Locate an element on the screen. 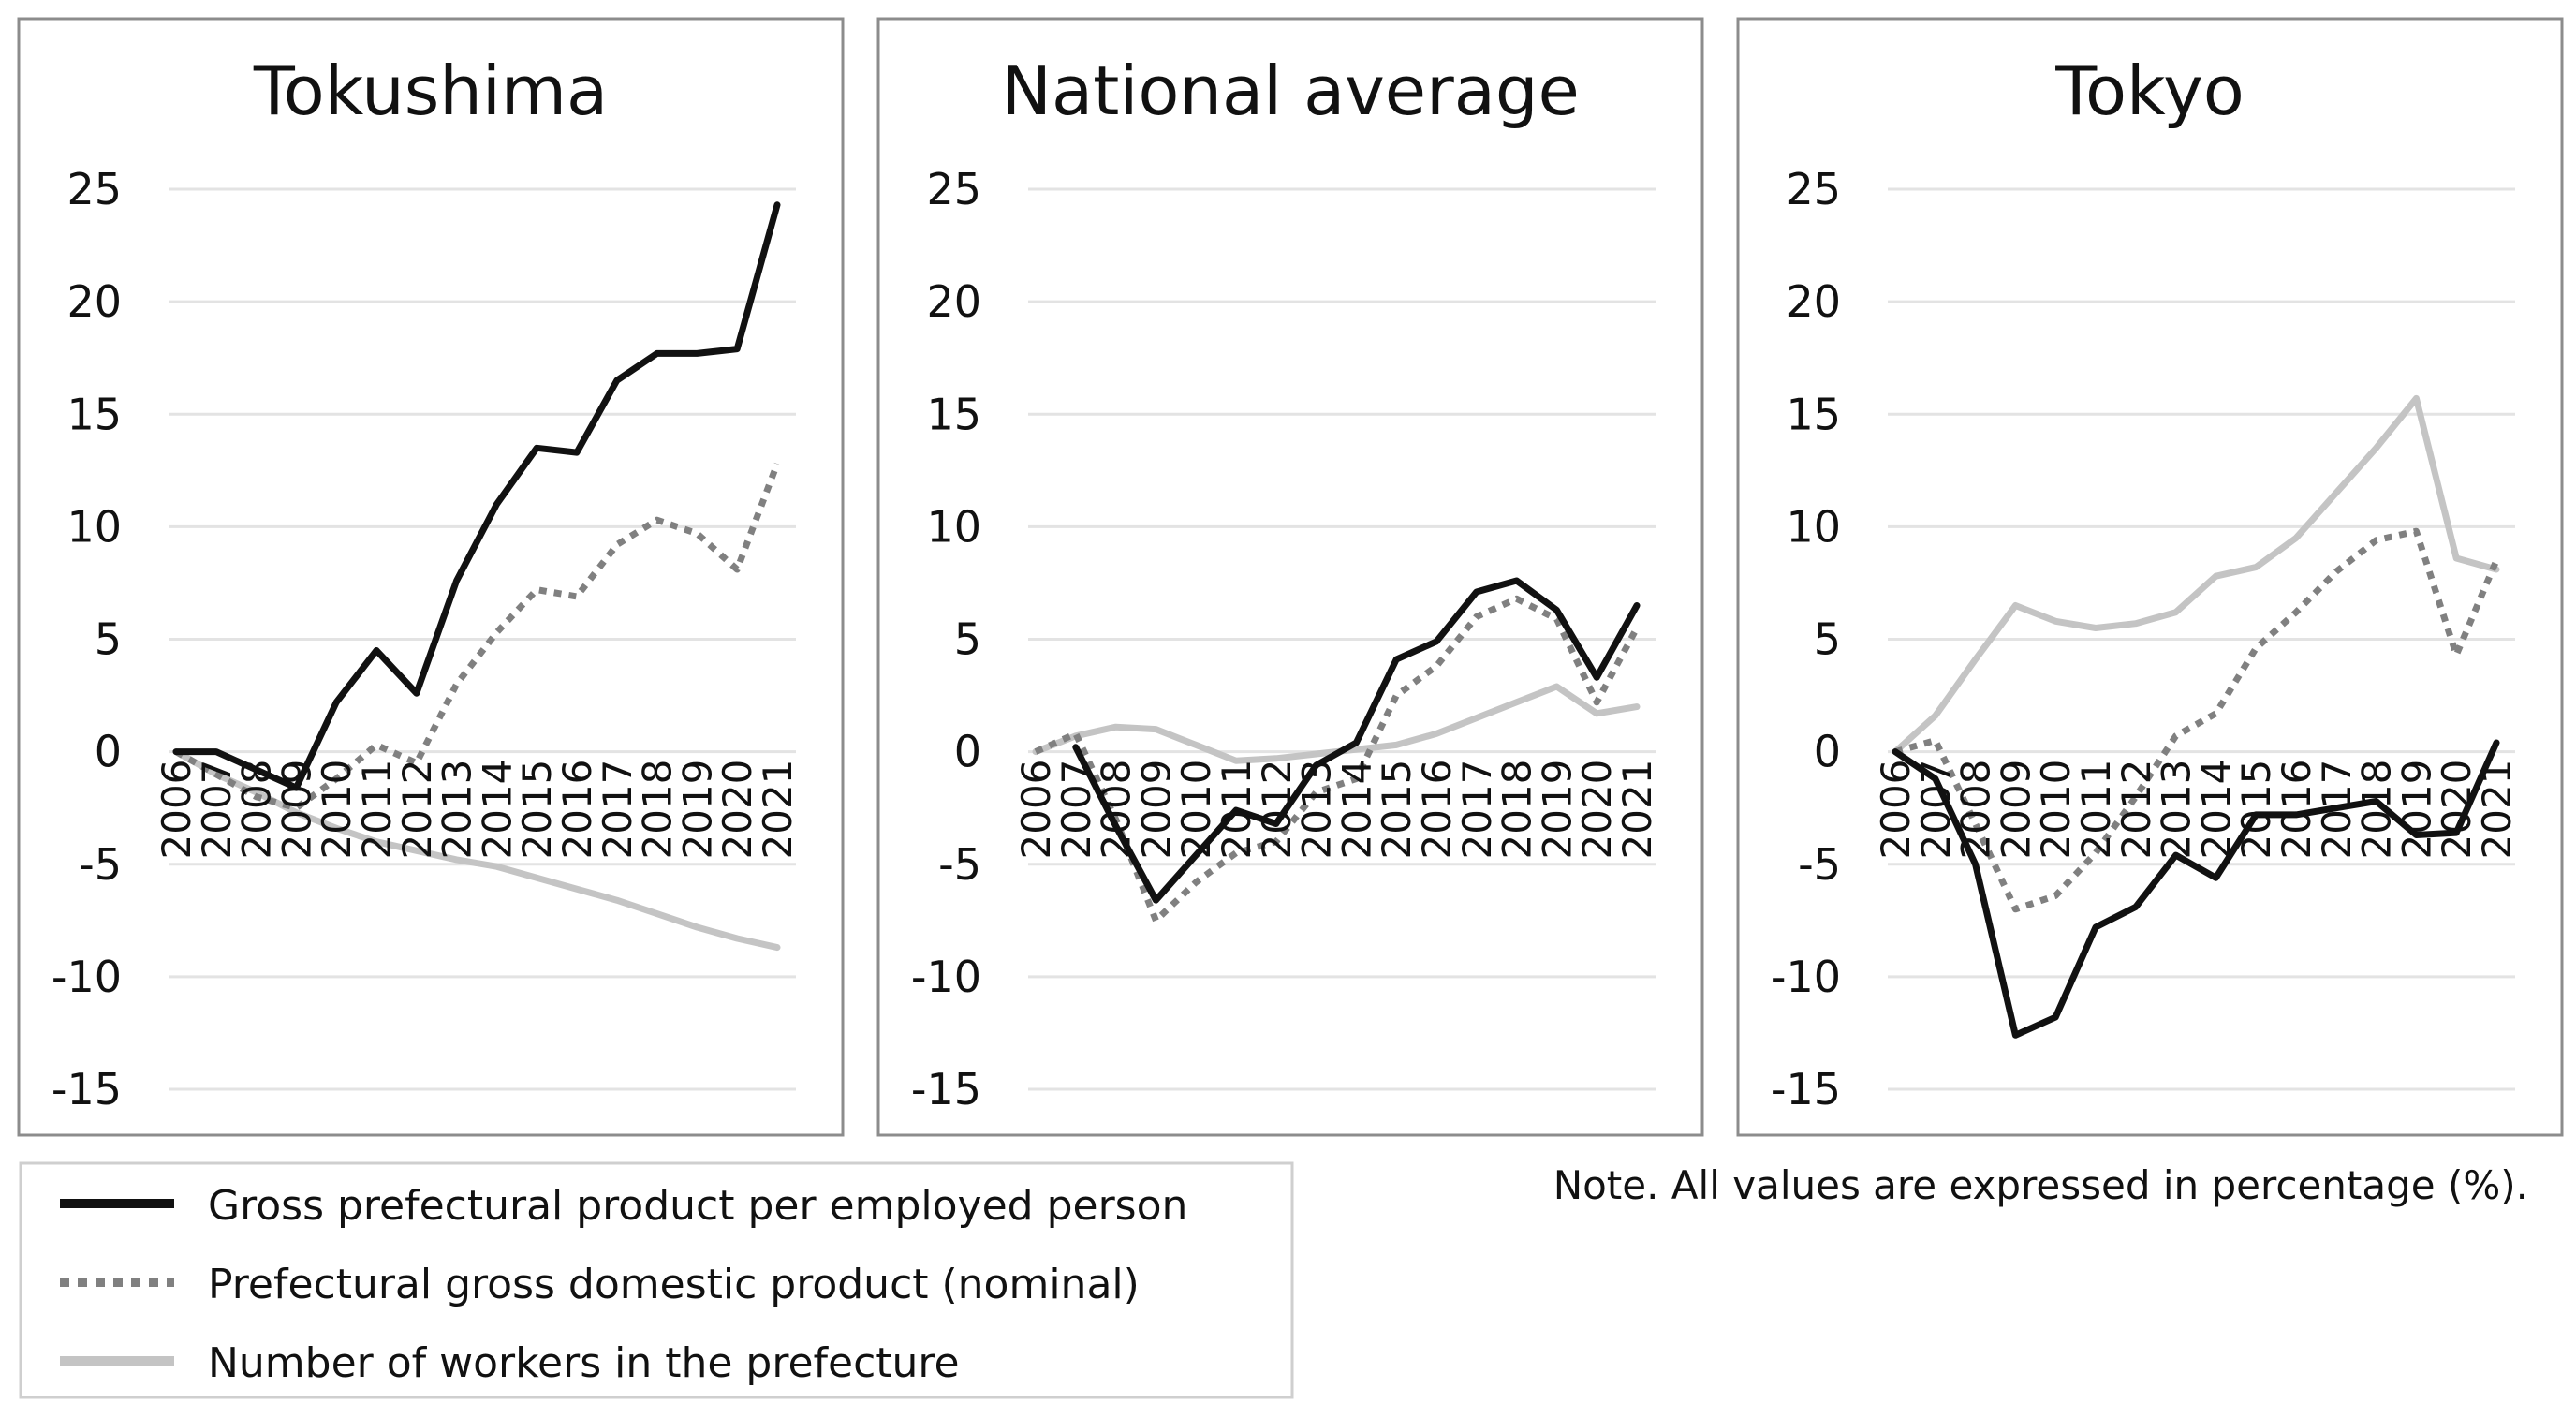  chart-title: Tokyo is located at coordinates (2149, 91).